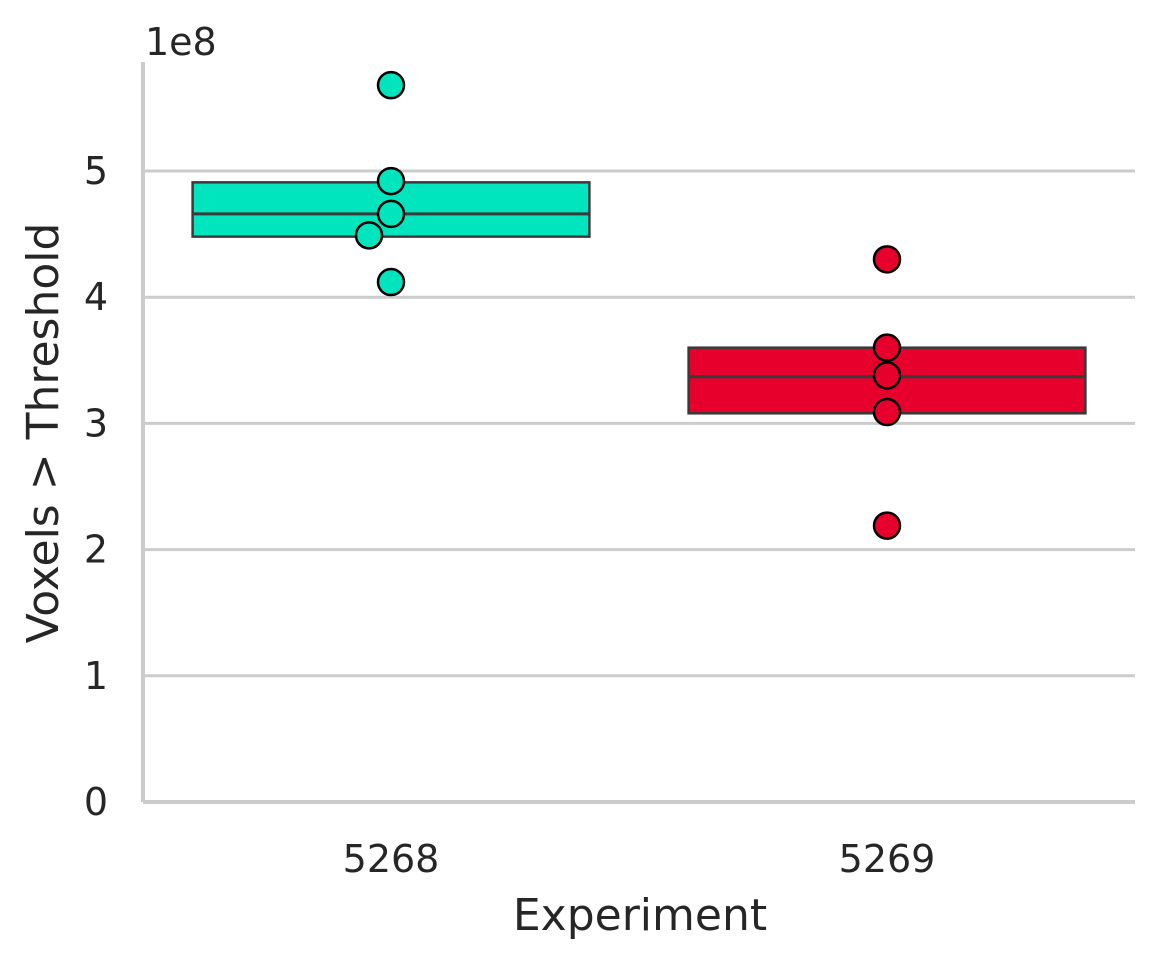 This screenshot has height=961, width=1154. Describe the element at coordinates (96, 171) in the screenshot. I see `y-tick-label: 5` at that location.